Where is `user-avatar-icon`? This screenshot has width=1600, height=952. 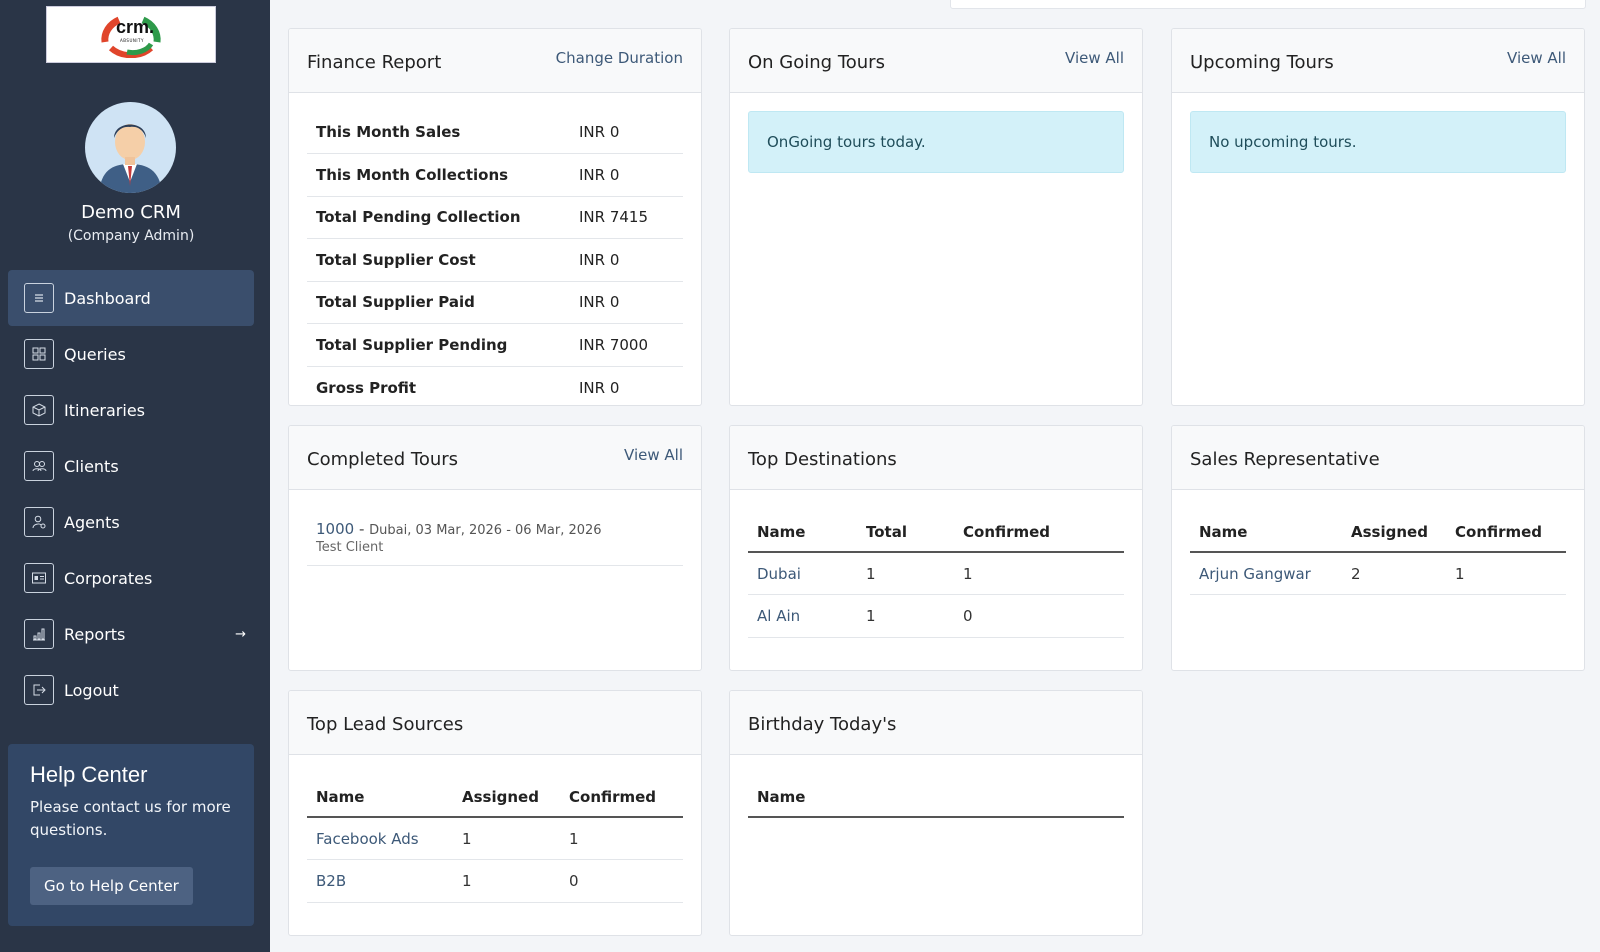 user-avatar-icon is located at coordinates (130, 158).